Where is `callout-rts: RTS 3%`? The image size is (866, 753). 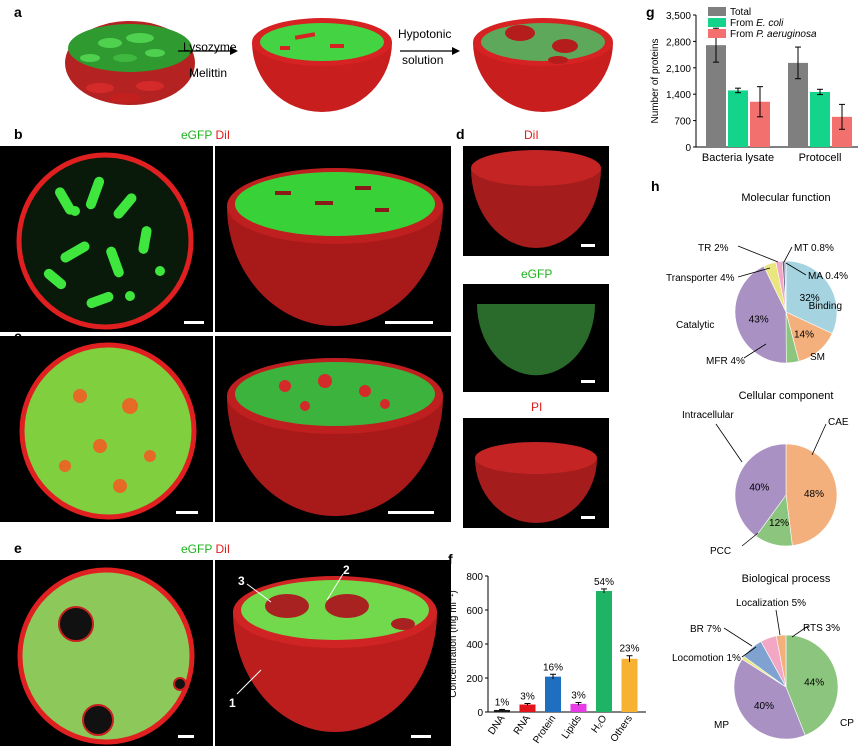
callout-rts: RTS 3% is located at coordinates (821, 628).